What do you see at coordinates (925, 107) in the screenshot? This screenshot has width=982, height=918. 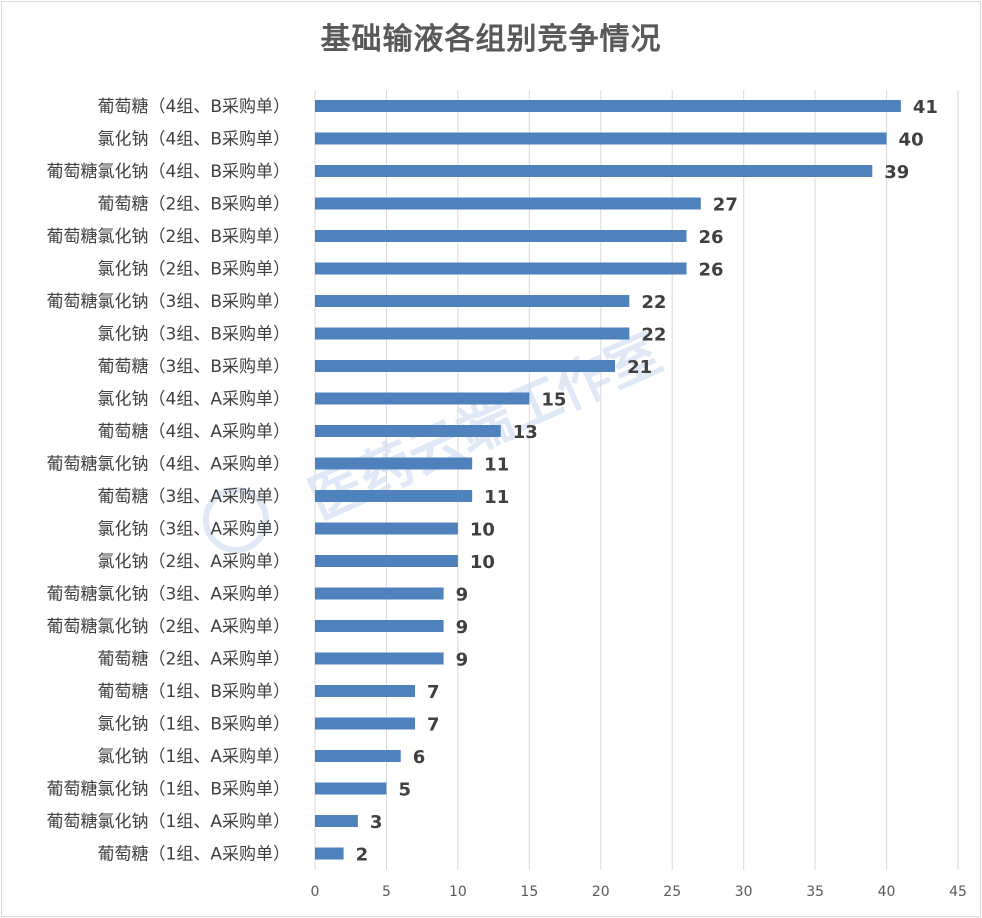 I see `data-label: 41` at bounding box center [925, 107].